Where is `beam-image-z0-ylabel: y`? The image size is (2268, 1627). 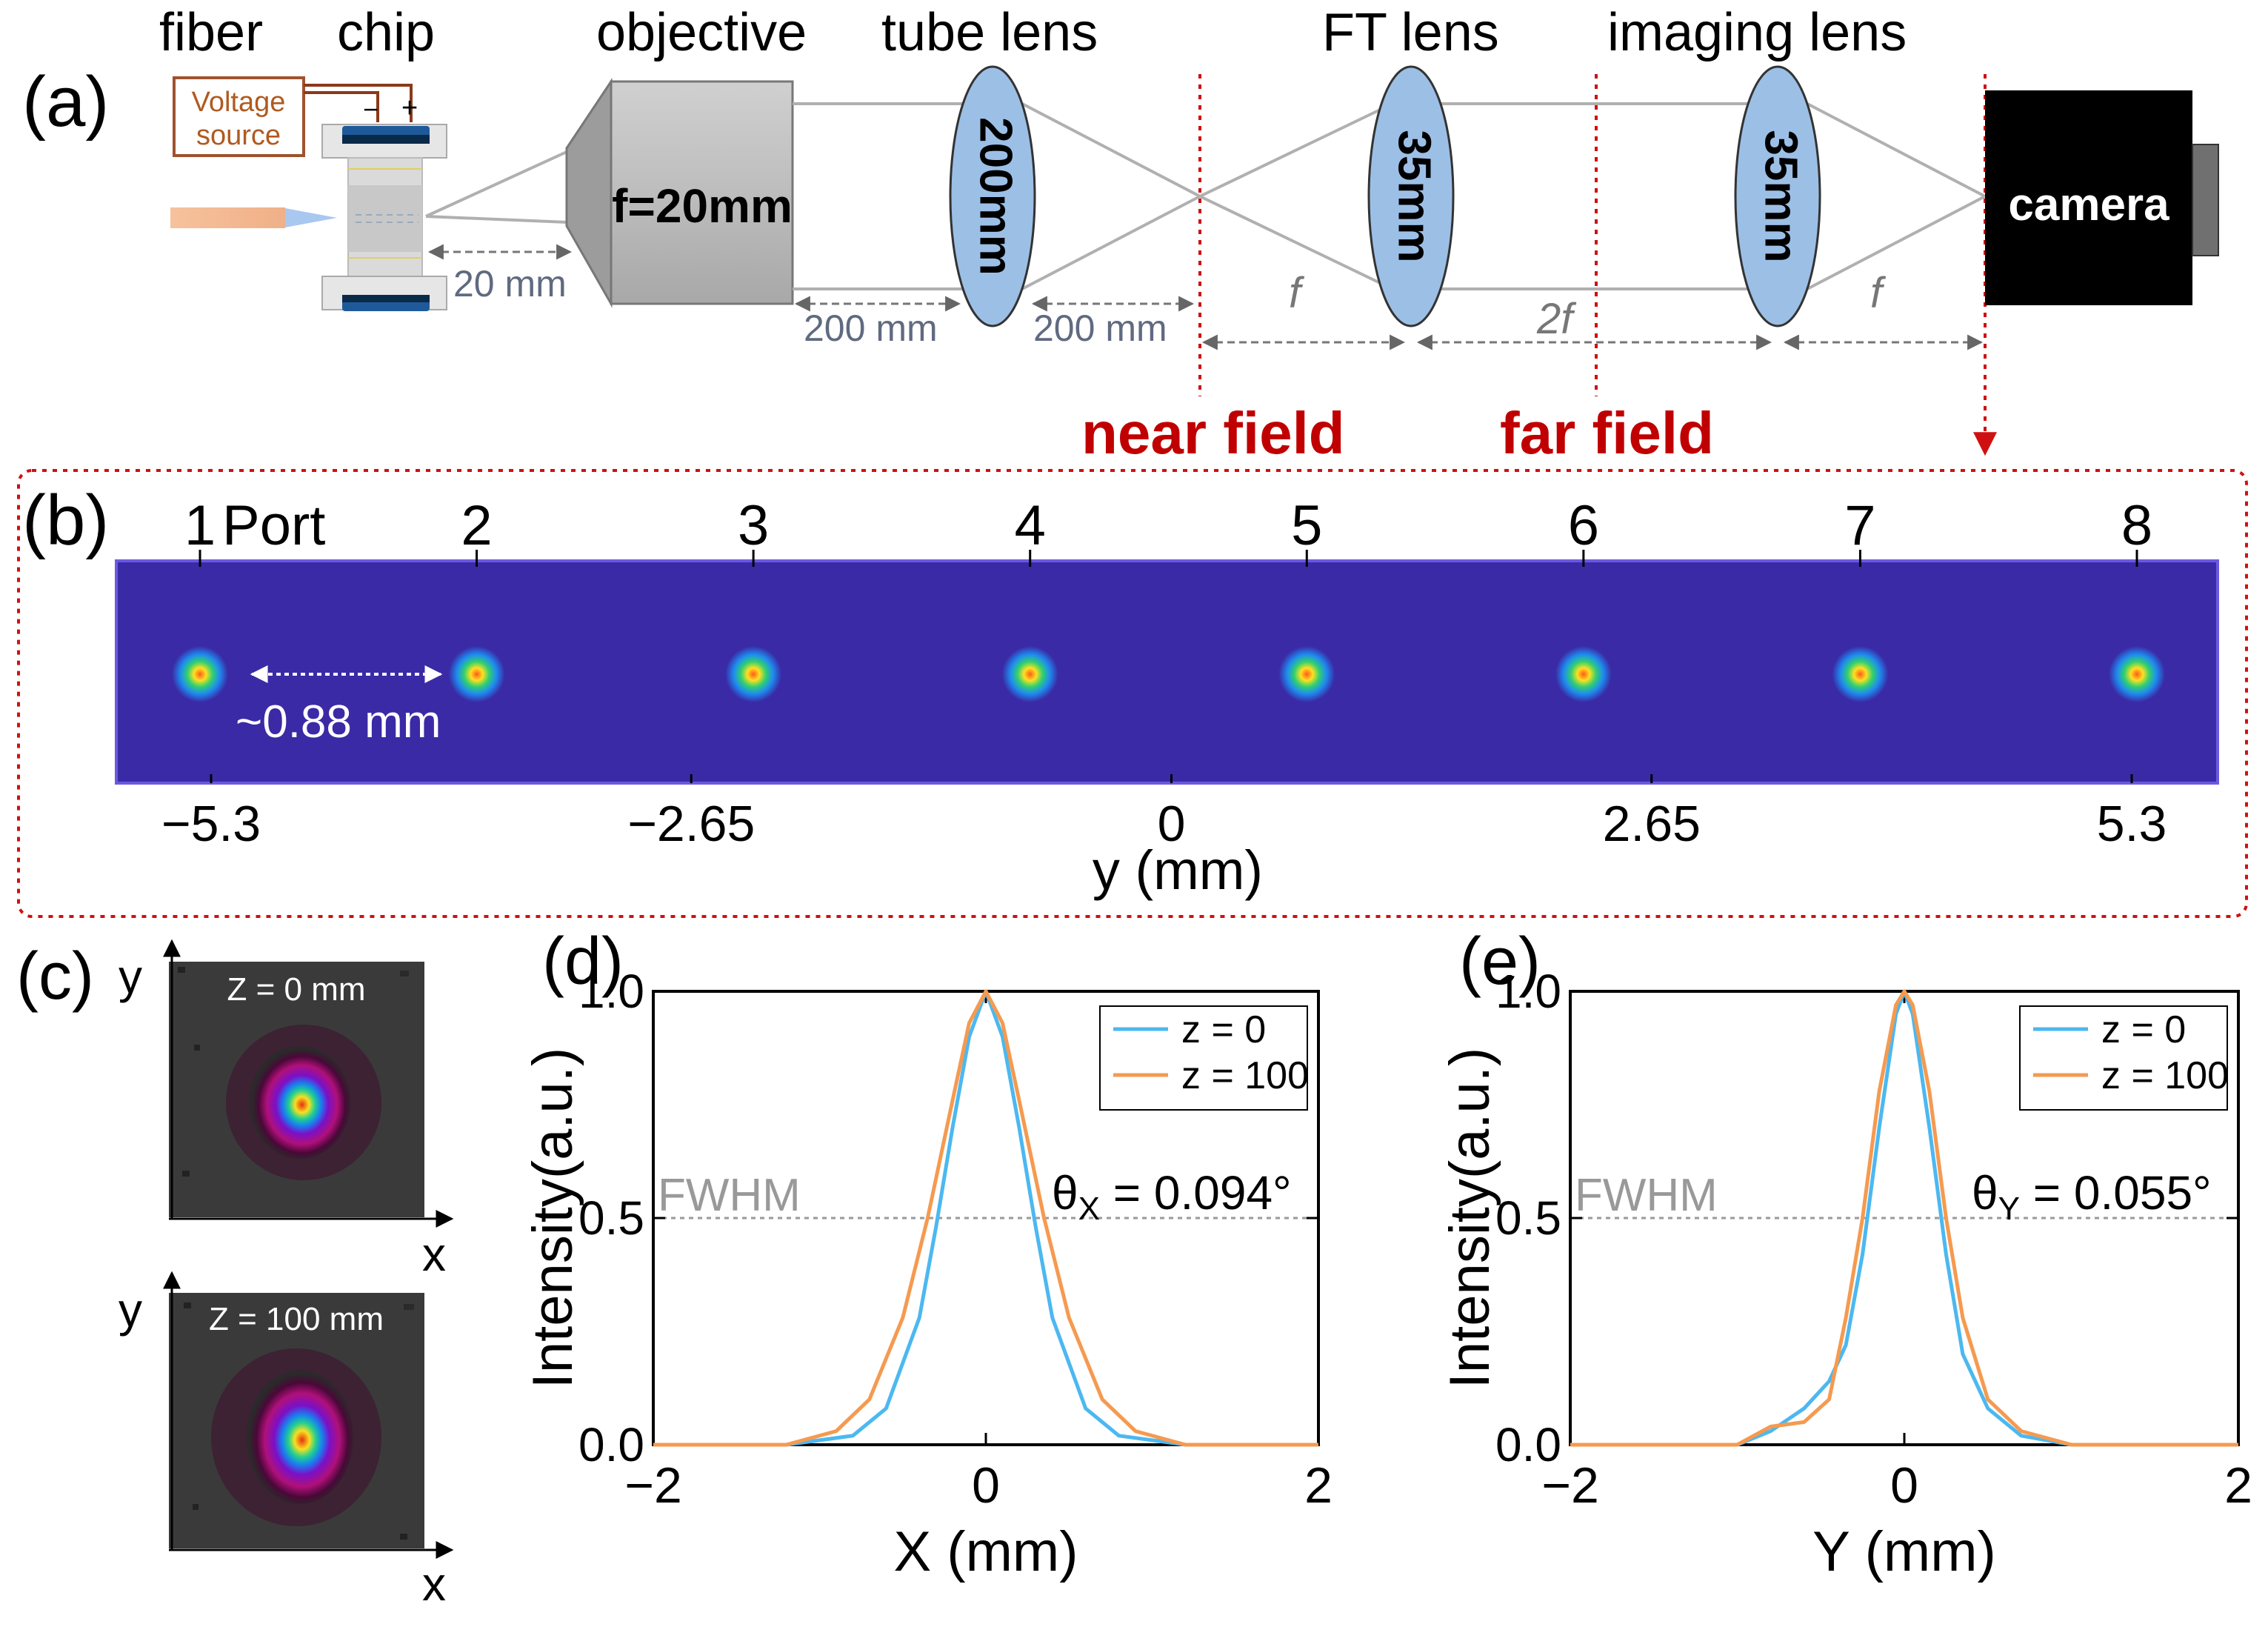
beam-image-z0-ylabel: y is located at coordinates (130, 977).